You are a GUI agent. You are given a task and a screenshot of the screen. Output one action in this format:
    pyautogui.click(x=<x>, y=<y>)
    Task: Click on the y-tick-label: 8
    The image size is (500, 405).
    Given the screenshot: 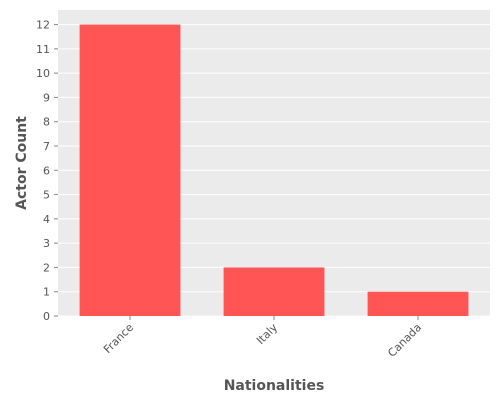 What is the action you would take?
    pyautogui.click(x=46, y=122)
    